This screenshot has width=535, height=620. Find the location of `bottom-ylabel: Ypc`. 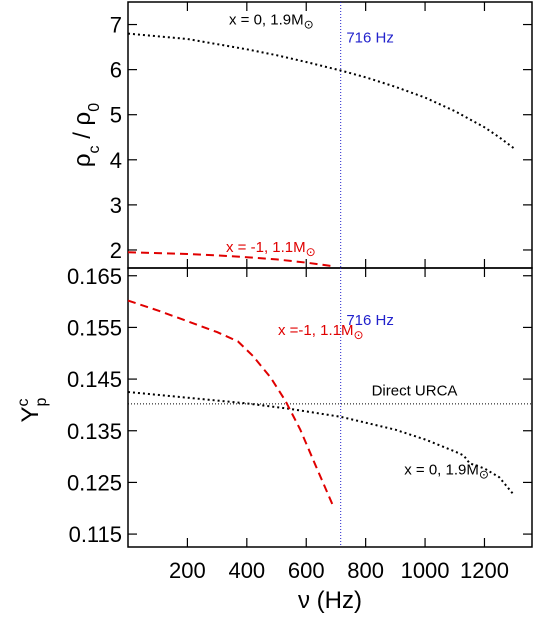

bottom-ylabel: Ypc is located at coordinates (32, 409).